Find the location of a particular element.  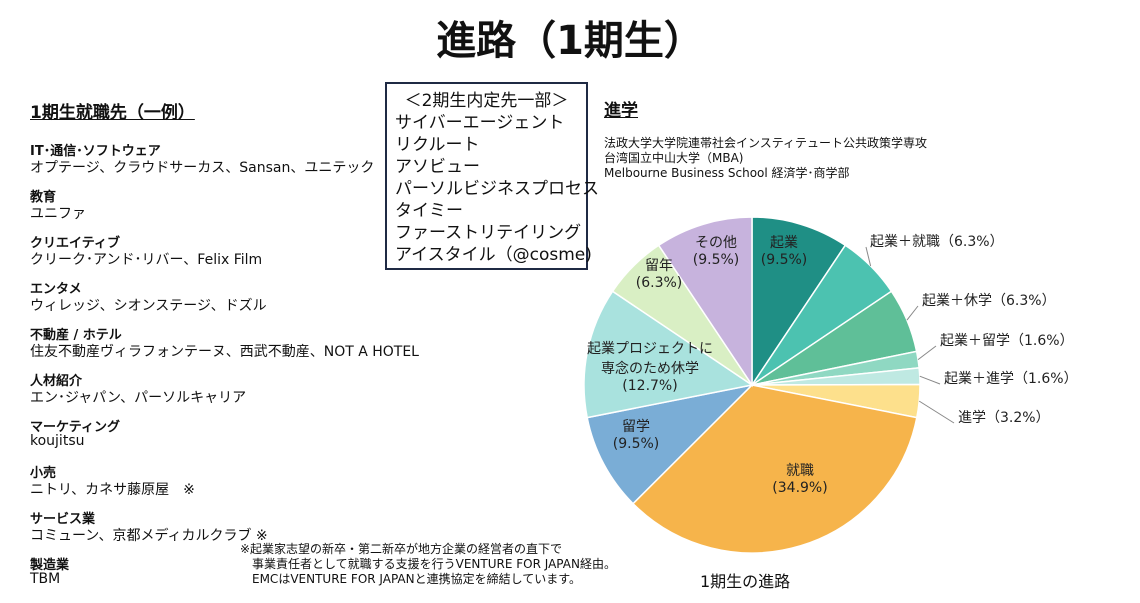

sector-companies: オプテージ、クラウドサーカス、Sansan、ユニテック is located at coordinates (202, 168).